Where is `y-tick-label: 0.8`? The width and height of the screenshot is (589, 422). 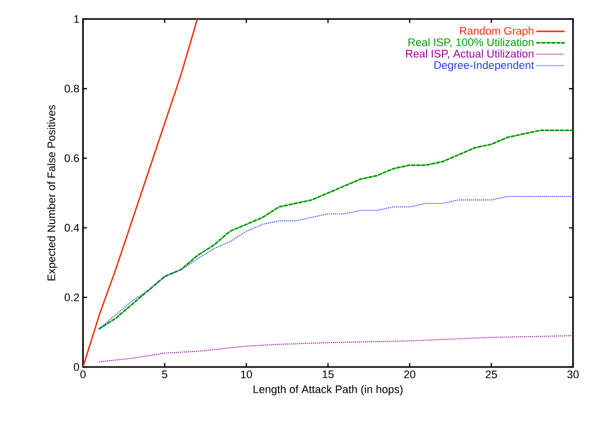
y-tick-label: 0.8 is located at coordinates (71, 88).